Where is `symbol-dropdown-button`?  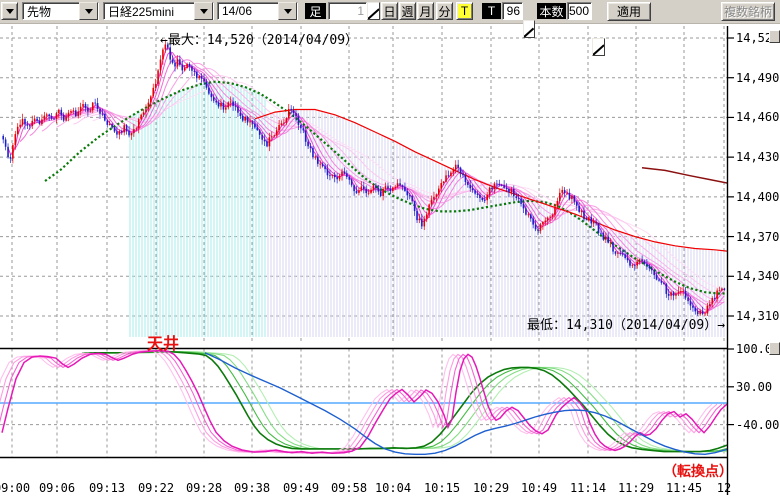
symbol-dropdown-button is located at coordinates (203, 11).